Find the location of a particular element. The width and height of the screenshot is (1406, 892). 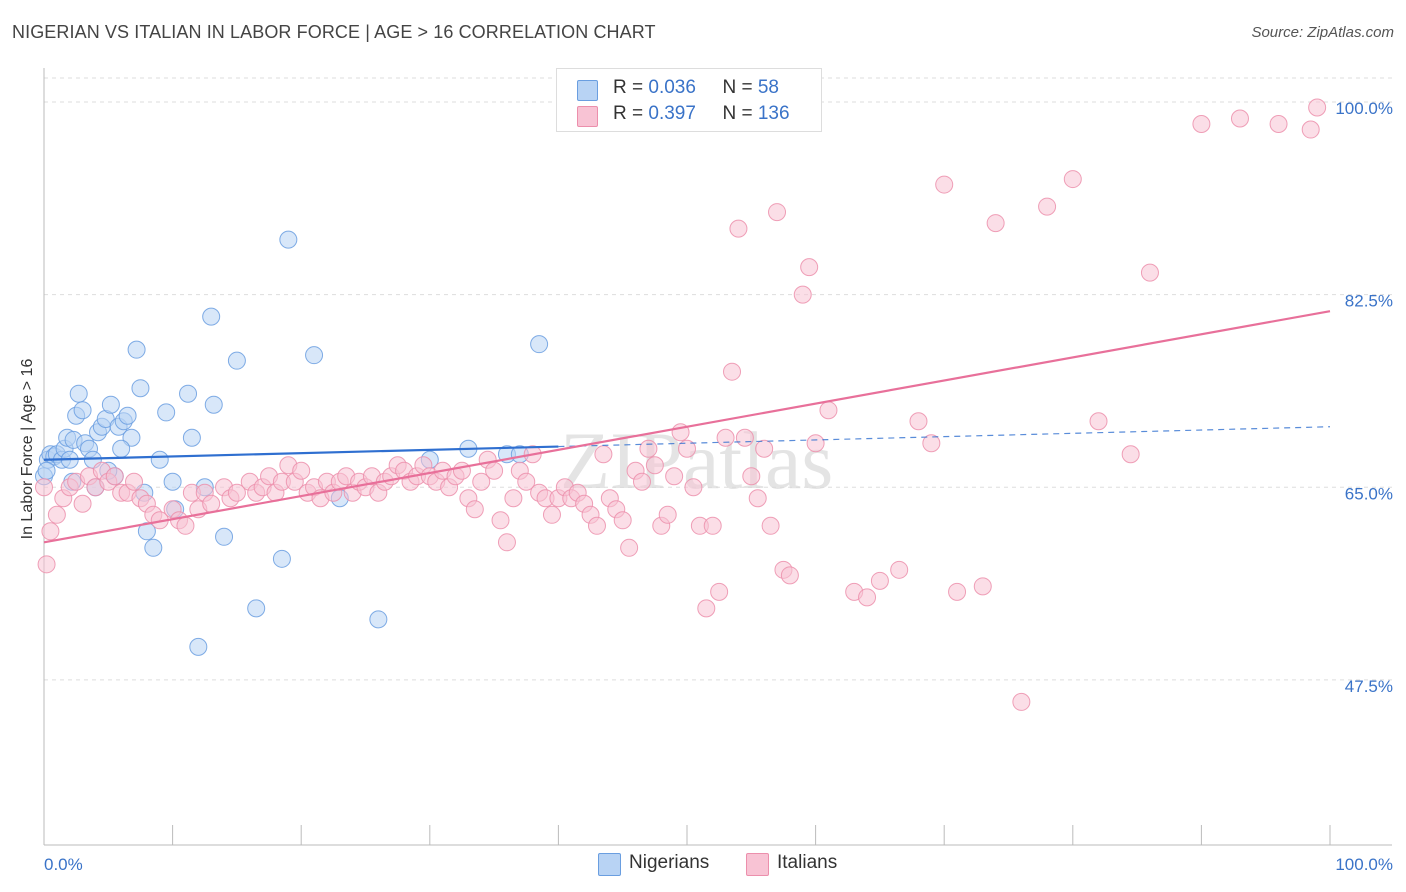

italians-r-label: R = is located at coordinates (631, 113).